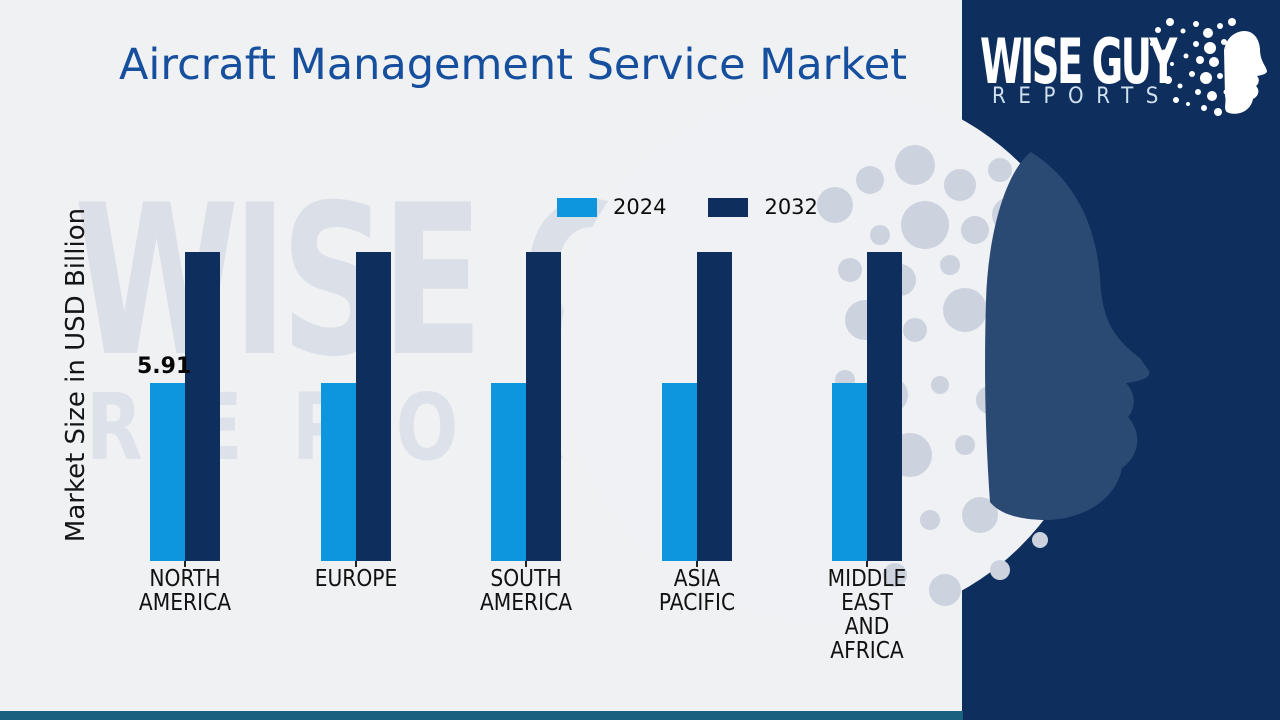 This screenshot has height=720, width=1280. I want to click on logo-wiseguy-text: WISE GUY, so click(1078, 61).